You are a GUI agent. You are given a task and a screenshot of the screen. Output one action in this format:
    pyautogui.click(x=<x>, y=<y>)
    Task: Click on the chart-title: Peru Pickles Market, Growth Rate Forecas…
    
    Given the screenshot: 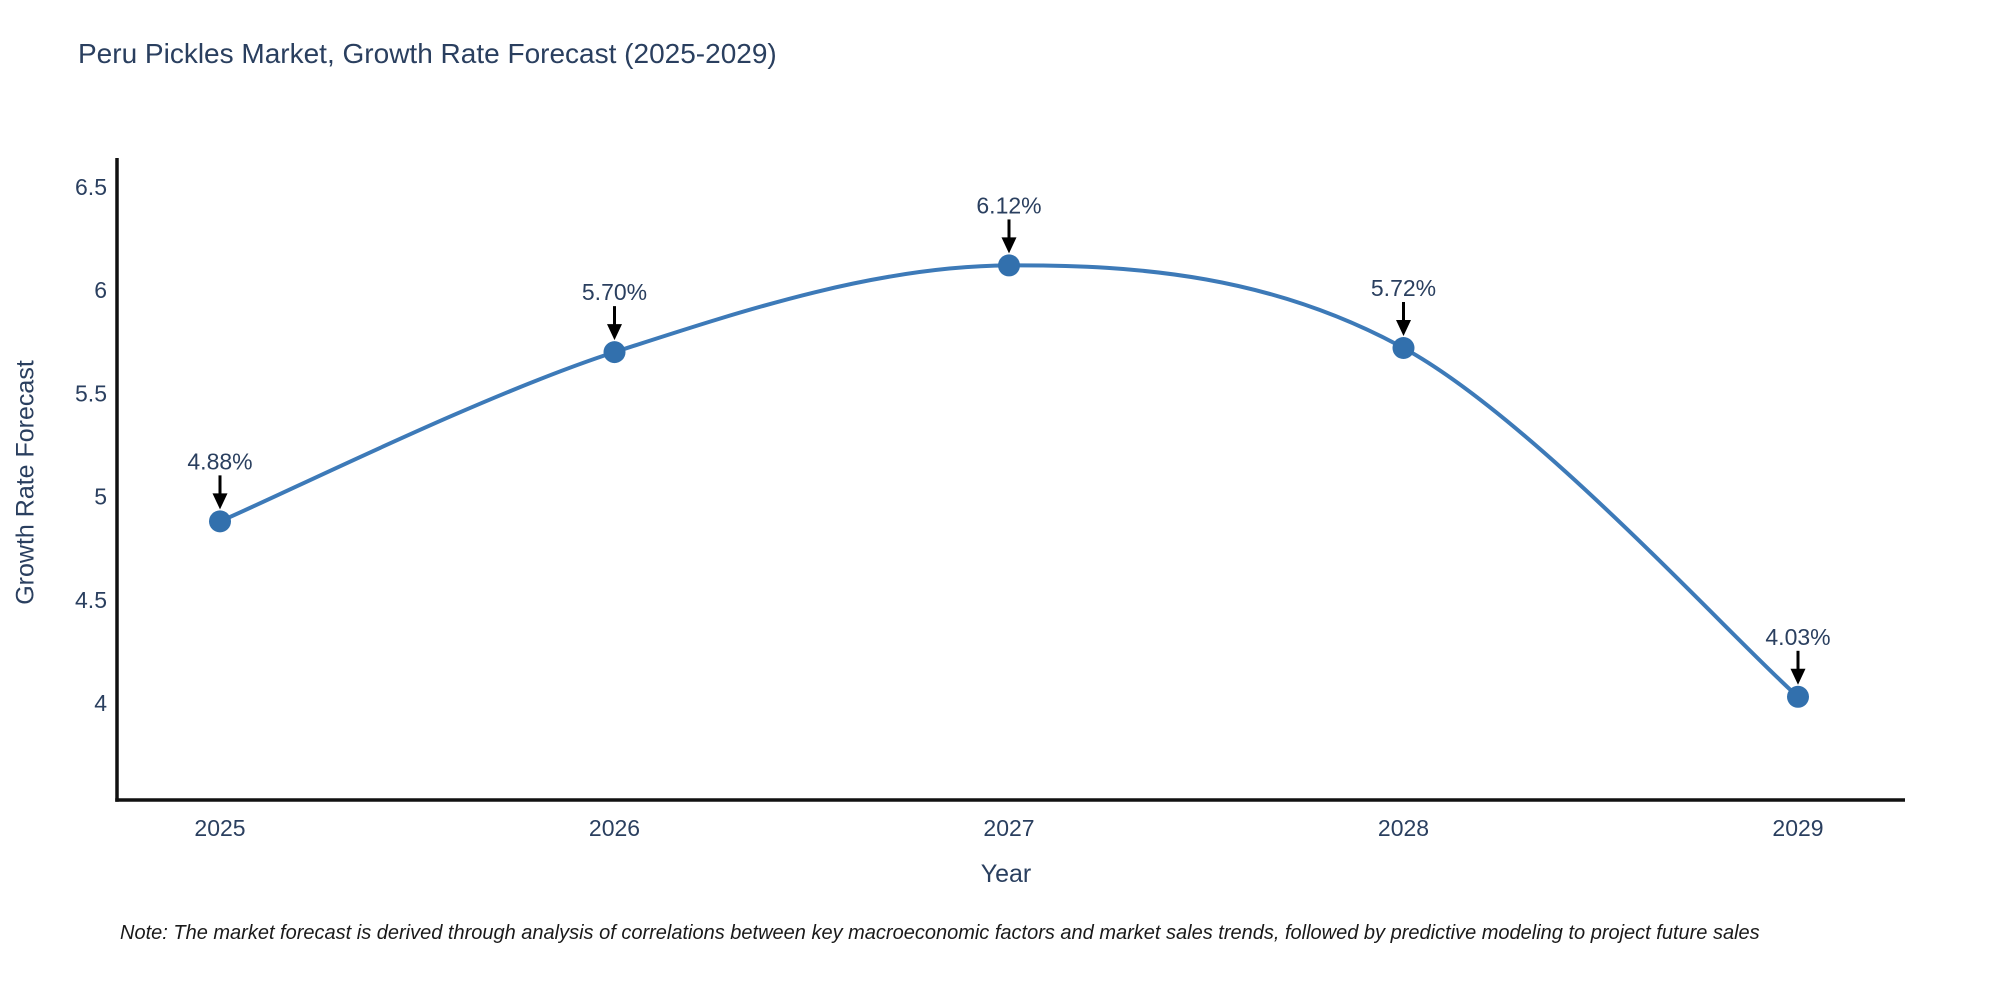 What is the action you would take?
    pyautogui.click(x=427, y=53)
    